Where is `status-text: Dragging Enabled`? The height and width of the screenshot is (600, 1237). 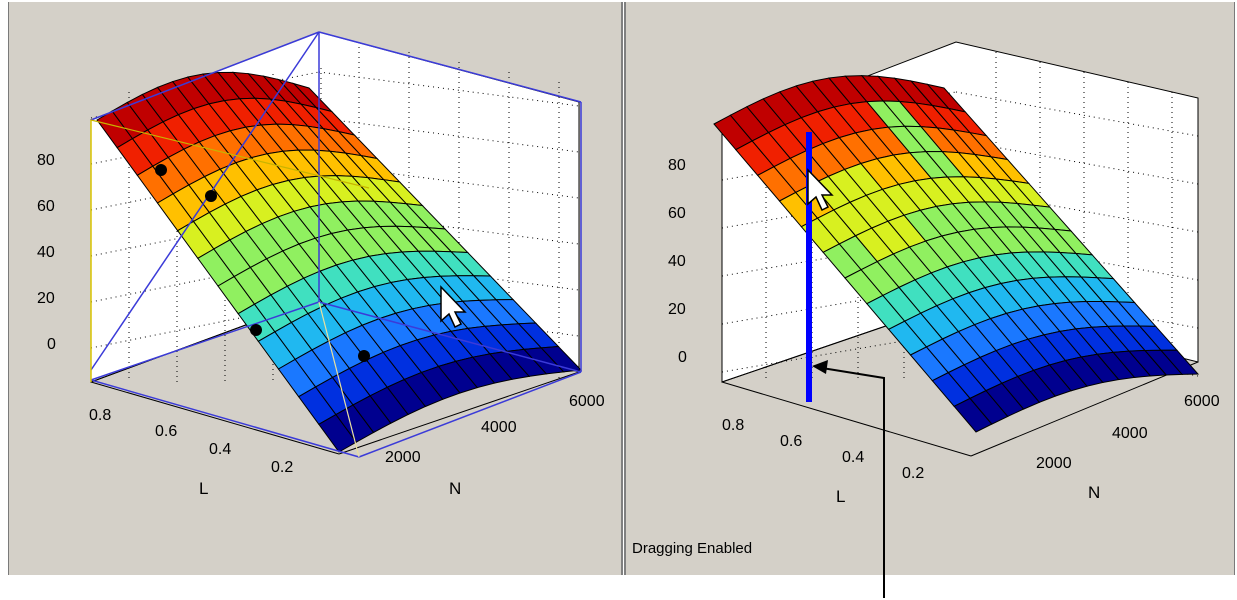
status-text: Dragging Enabled is located at coordinates (692, 548).